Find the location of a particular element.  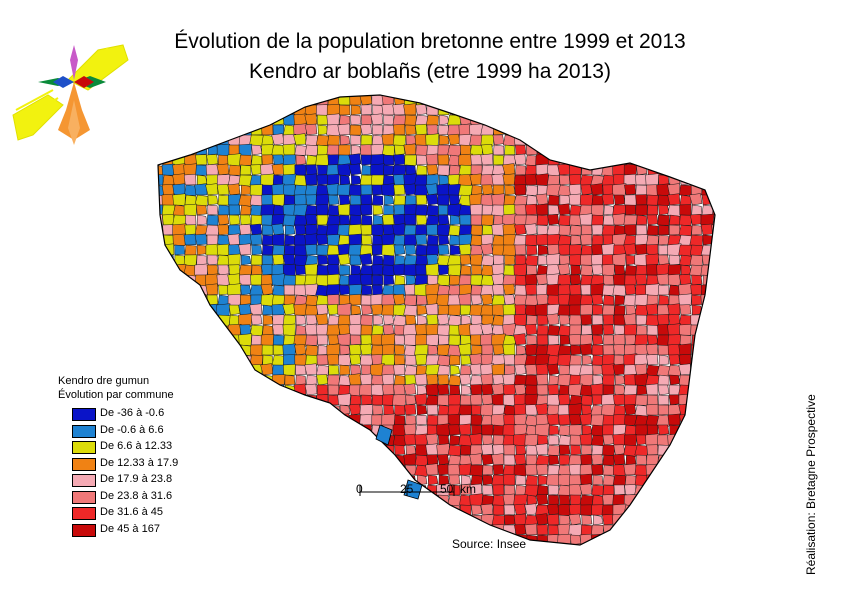

legend-label: De 23.8 à 31.6 is located at coordinates (136, 495).